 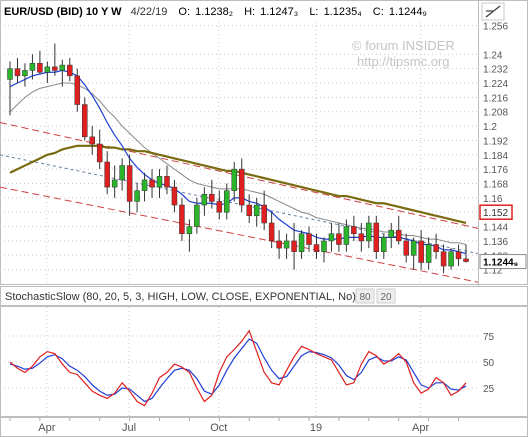 What do you see at coordinates (500, 263) in the screenshot?
I see `last-price-label: 1.1244₉` at bounding box center [500, 263].